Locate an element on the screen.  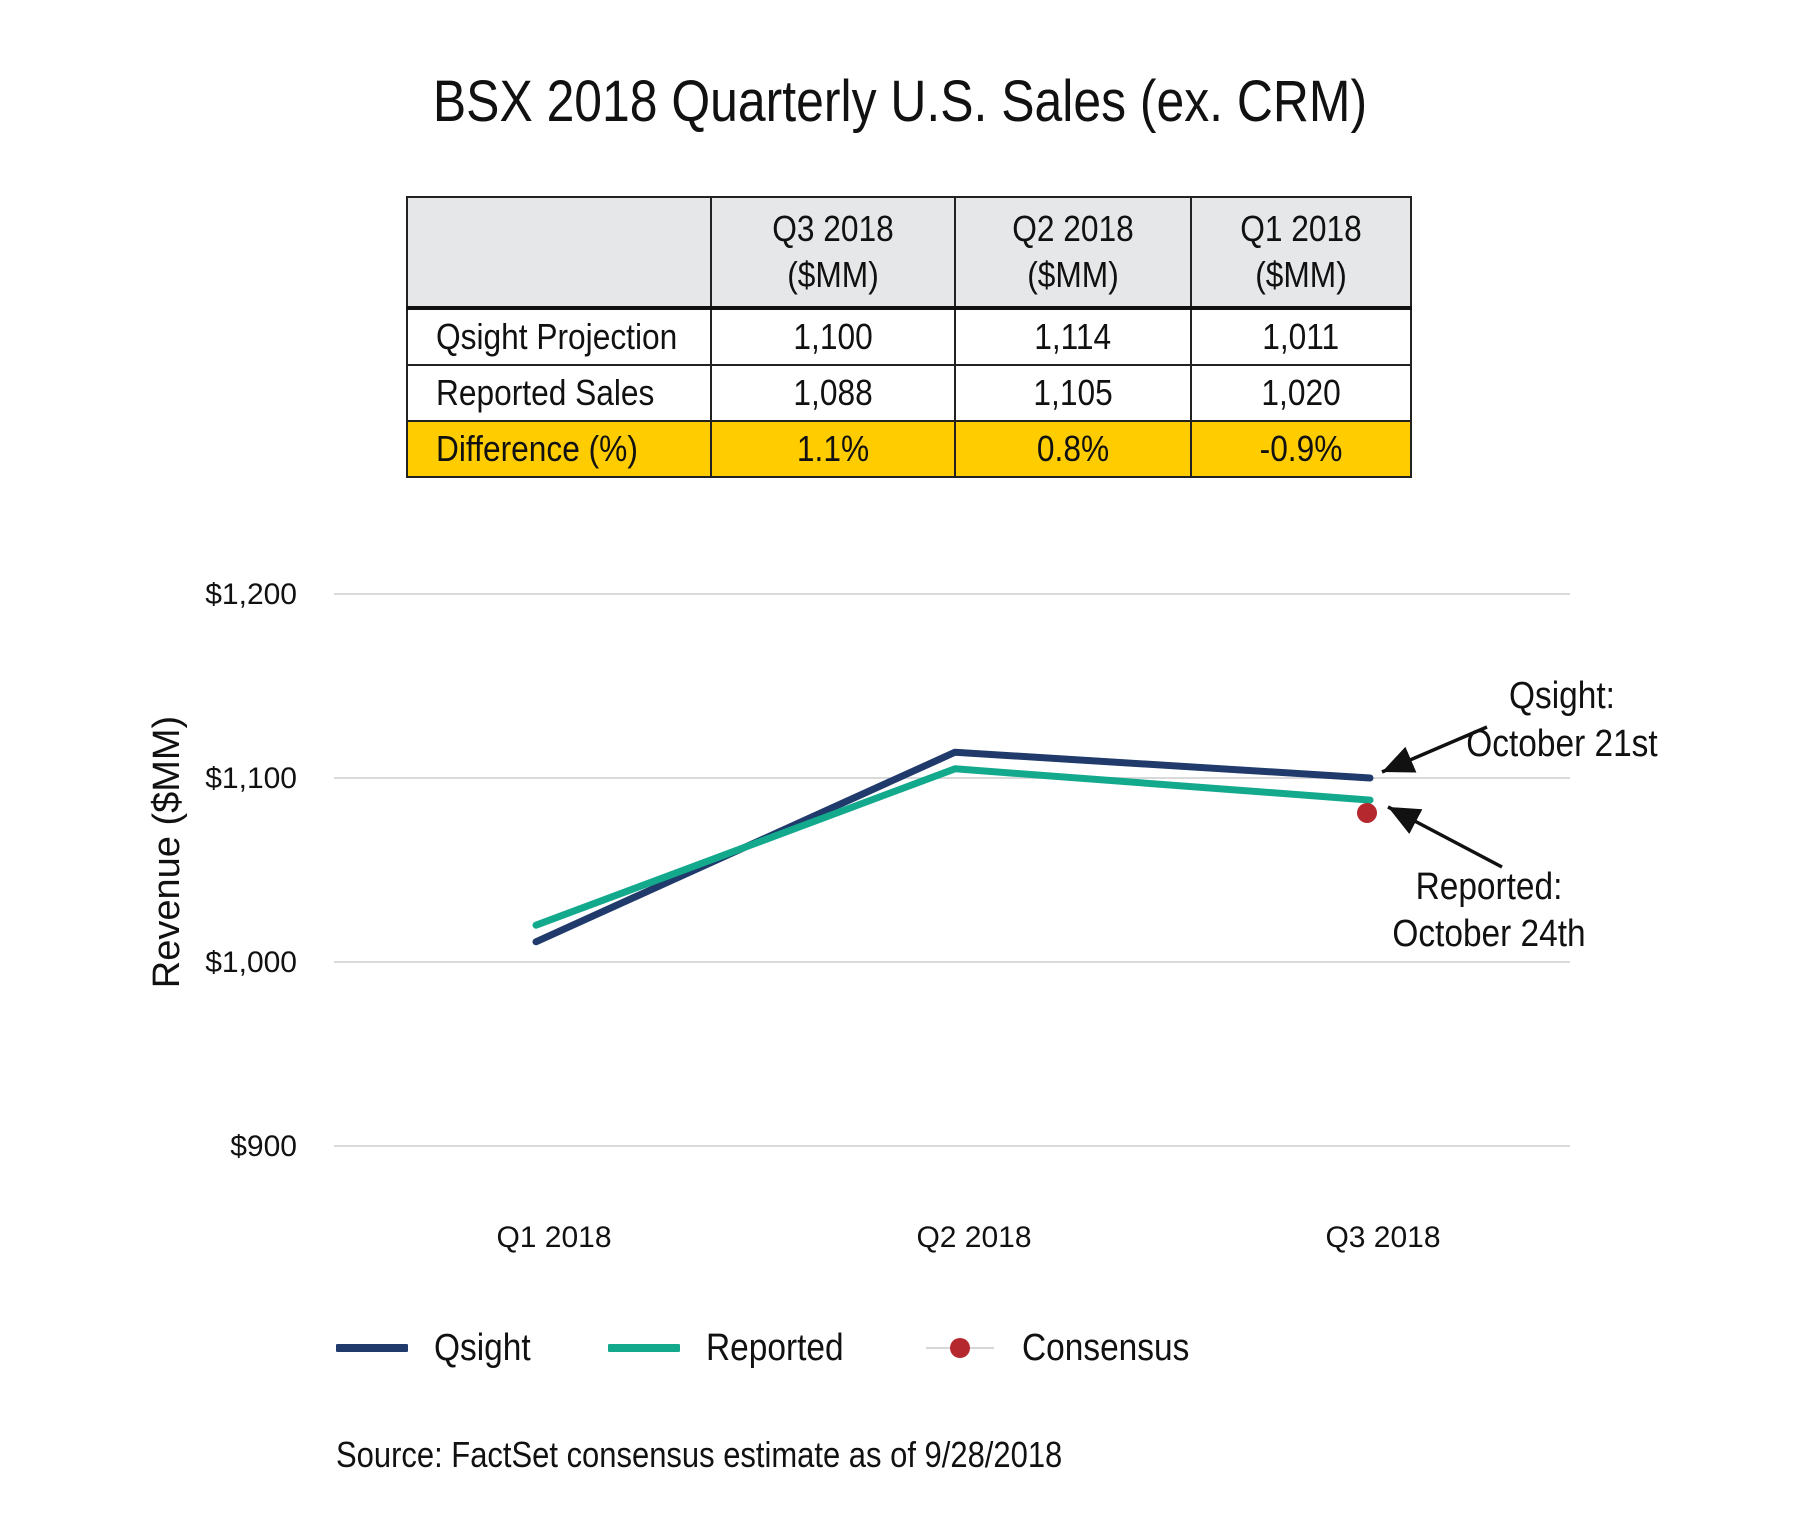
cell-value: 1,011 is located at coordinates (1301, 336).